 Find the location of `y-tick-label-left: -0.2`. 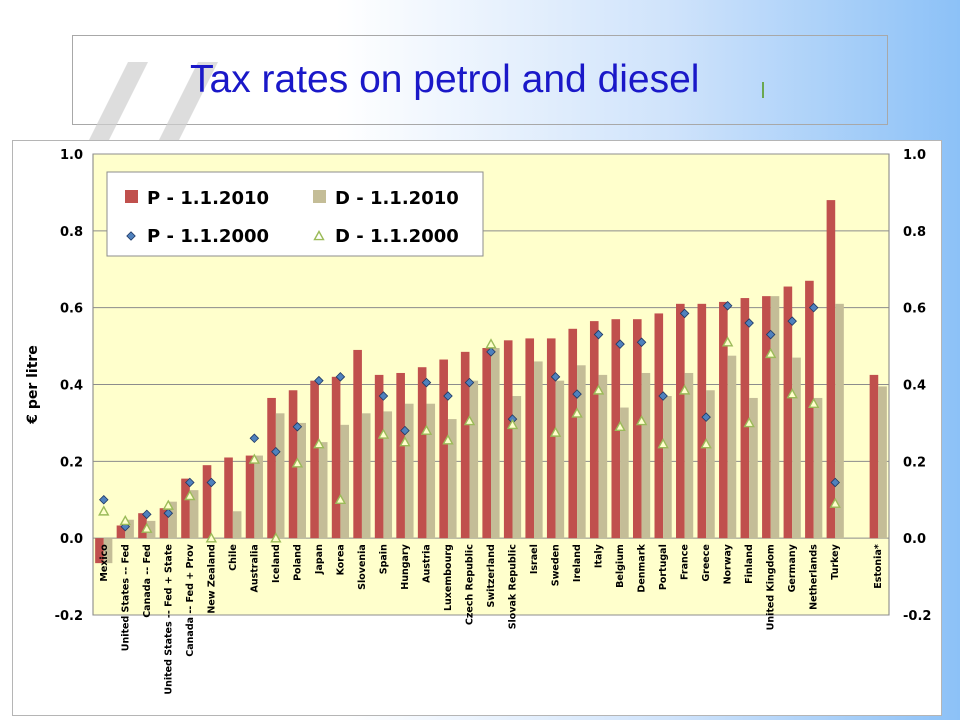

y-tick-label-left: -0.2 is located at coordinates (69, 616).